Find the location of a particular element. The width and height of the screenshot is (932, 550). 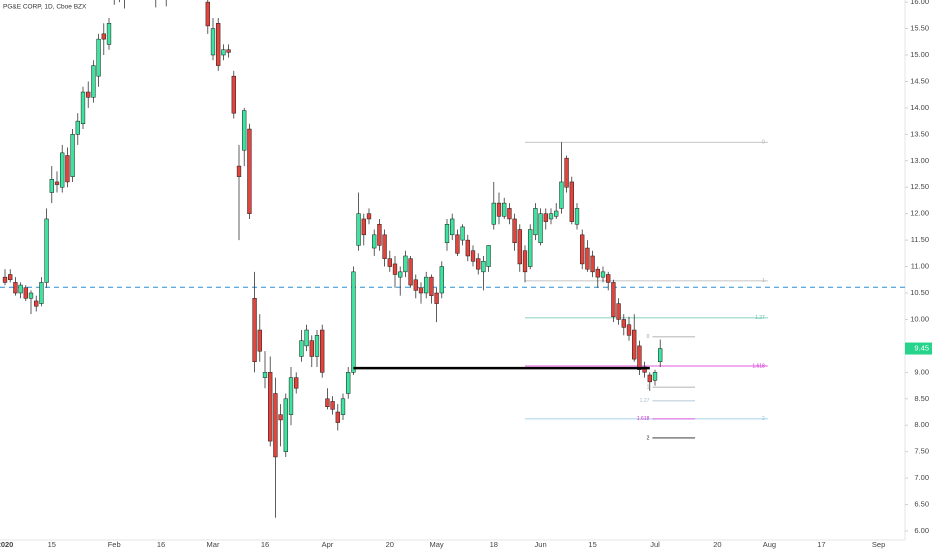

y-tick-label: 8.00 is located at coordinates (921, 424).